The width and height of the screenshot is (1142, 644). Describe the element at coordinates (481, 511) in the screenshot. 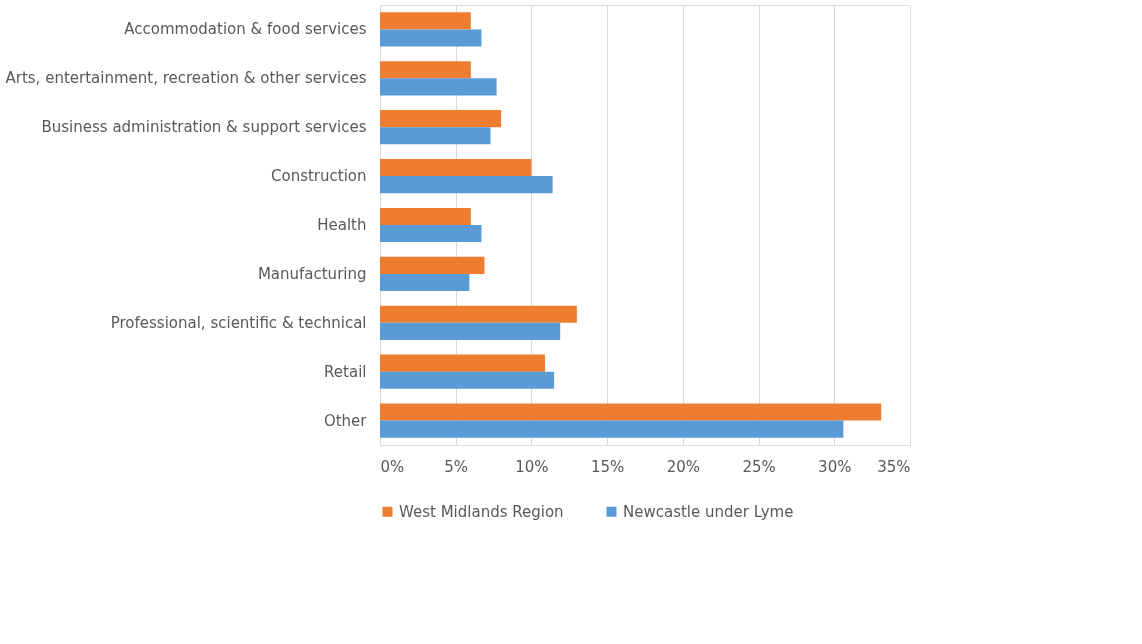

I see `legend-label: West Midlands Region` at that location.